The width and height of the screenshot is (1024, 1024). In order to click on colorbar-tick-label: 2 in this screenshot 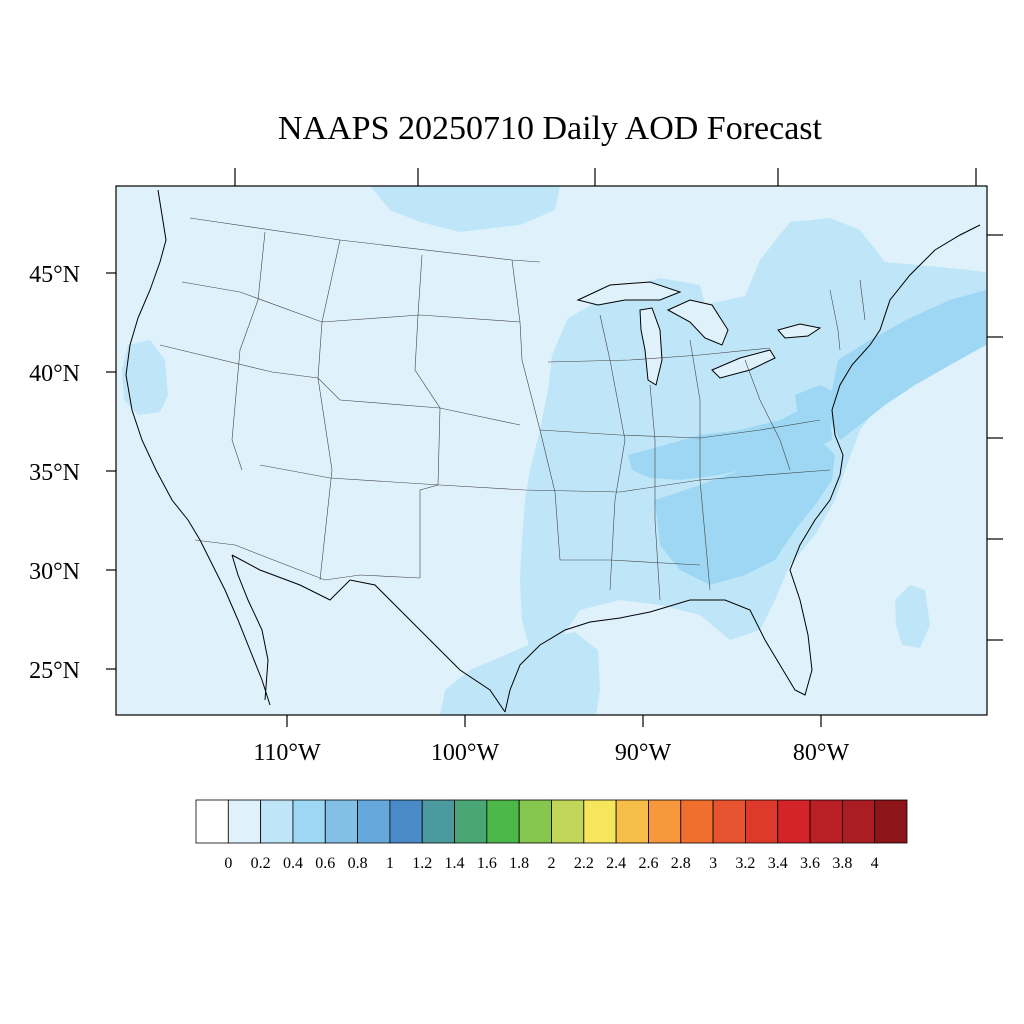, I will do `click(552, 863)`.